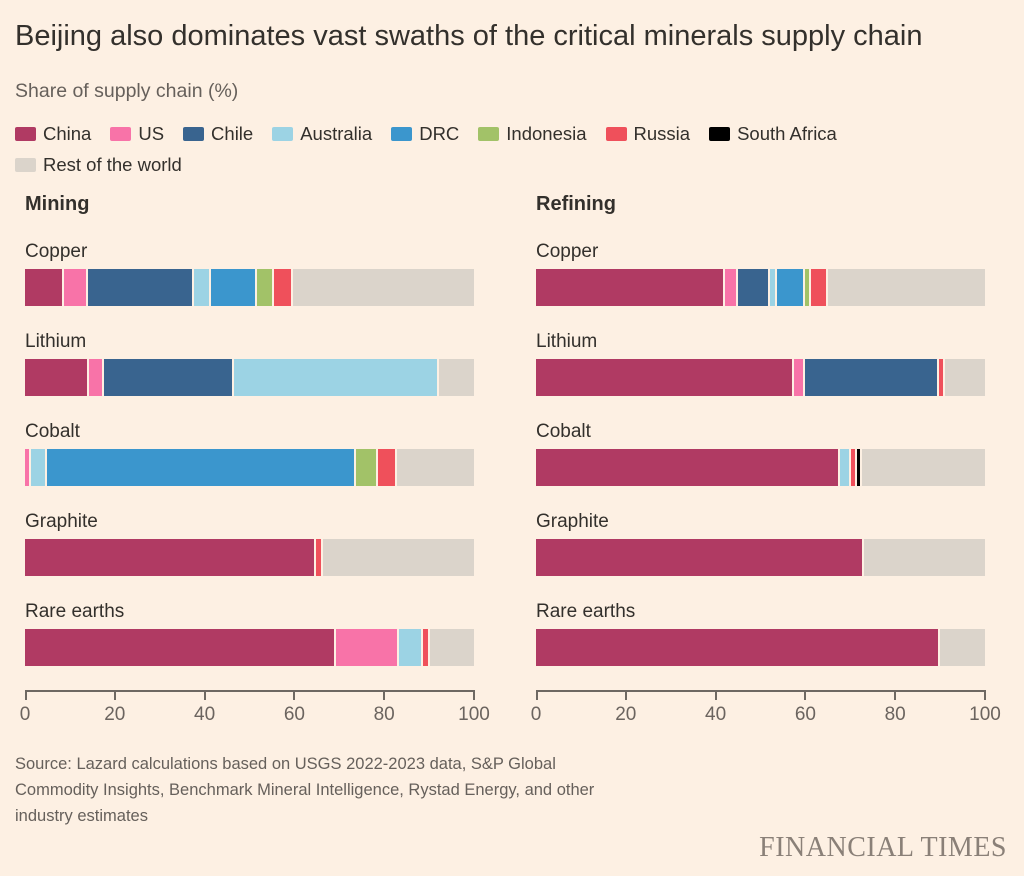 The width and height of the screenshot is (1024, 876). I want to click on legend-item-rest-of-the-world: Rest of the world, so click(98, 165).